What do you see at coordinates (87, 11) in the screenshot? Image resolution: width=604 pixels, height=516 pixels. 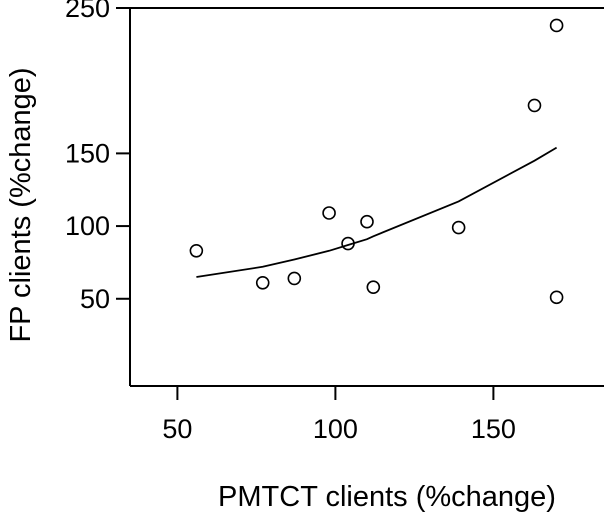 I see `y-tick-label-250: 250` at bounding box center [87, 11].